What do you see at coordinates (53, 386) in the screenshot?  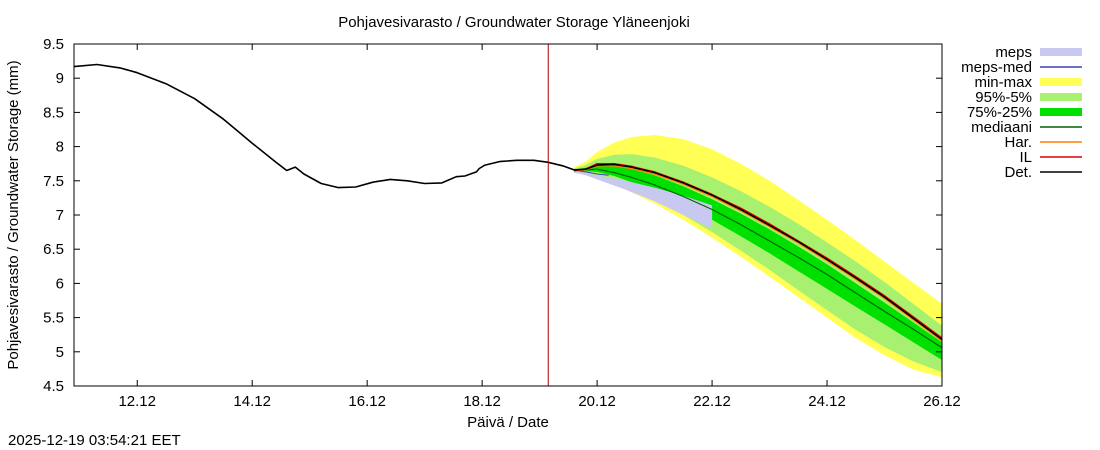 I see `y-tick-label: 4.5` at bounding box center [53, 386].